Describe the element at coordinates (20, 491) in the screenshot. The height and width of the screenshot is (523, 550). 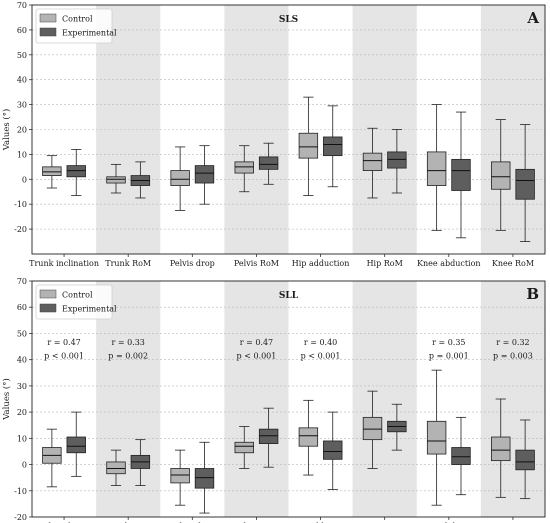
I see `y-tick-label: -10` at that location.